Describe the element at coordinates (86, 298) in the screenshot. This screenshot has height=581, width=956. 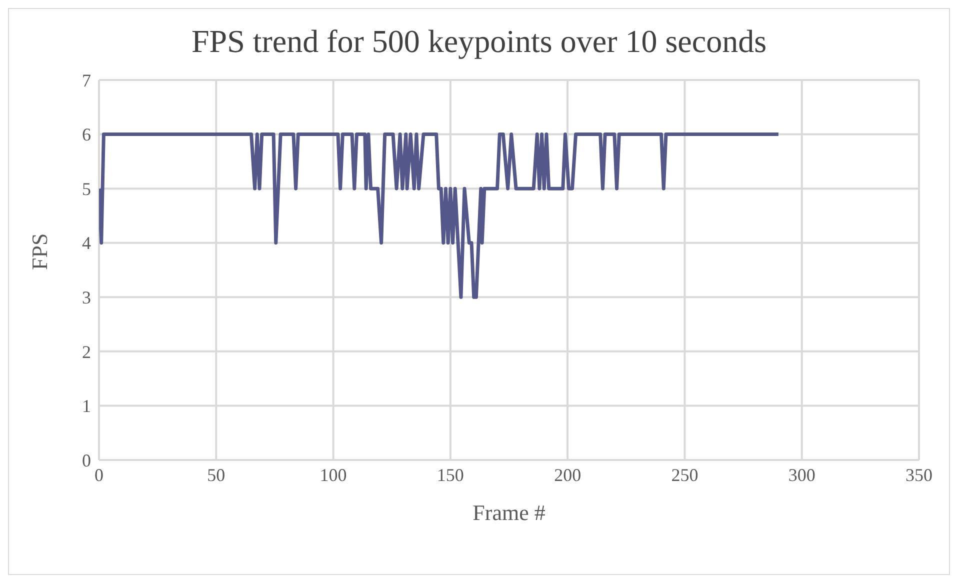
I see `y-tick-label: 3` at that location.